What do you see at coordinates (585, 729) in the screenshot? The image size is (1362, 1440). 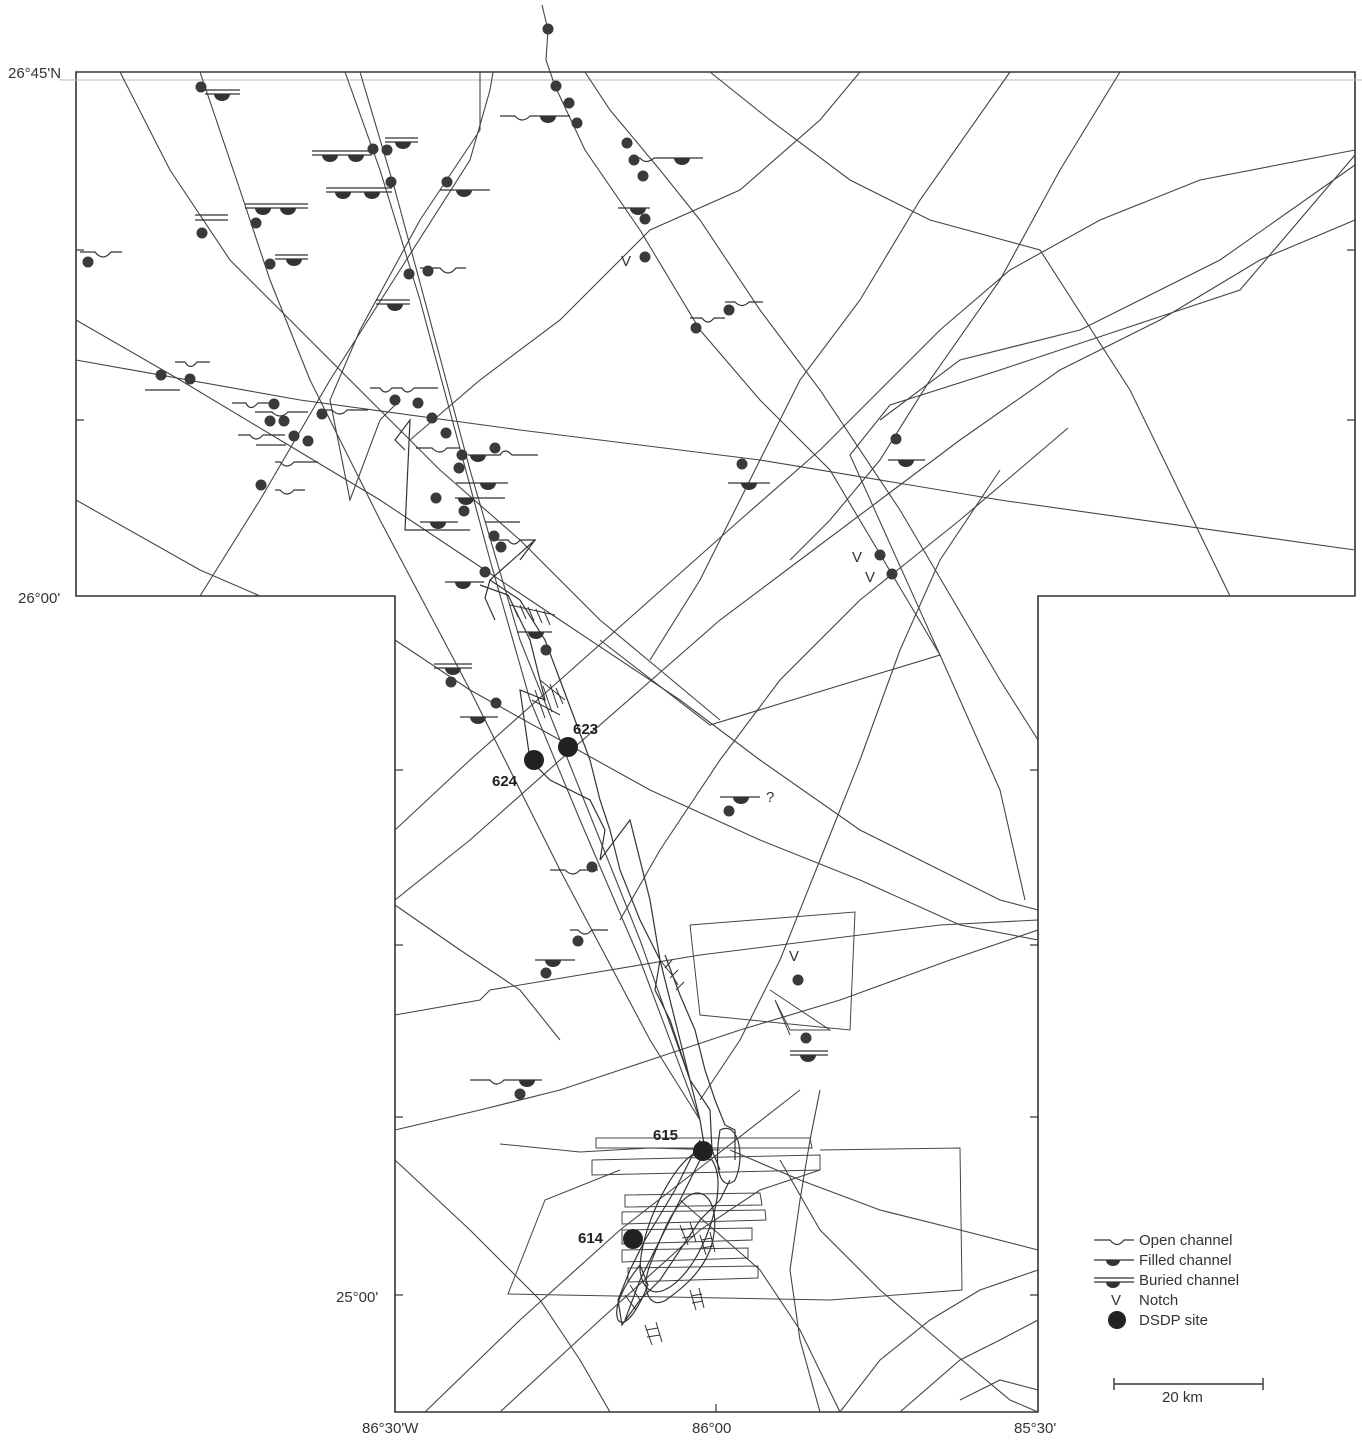 I see `dsdp-site-label: 623` at bounding box center [585, 729].